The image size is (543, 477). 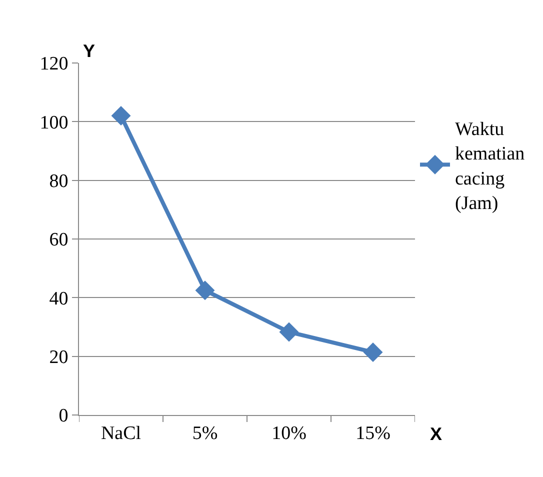 What do you see at coordinates (490, 166) in the screenshot?
I see `legend-label: Waktu kematian cacing (Jam)` at bounding box center [490, 166].